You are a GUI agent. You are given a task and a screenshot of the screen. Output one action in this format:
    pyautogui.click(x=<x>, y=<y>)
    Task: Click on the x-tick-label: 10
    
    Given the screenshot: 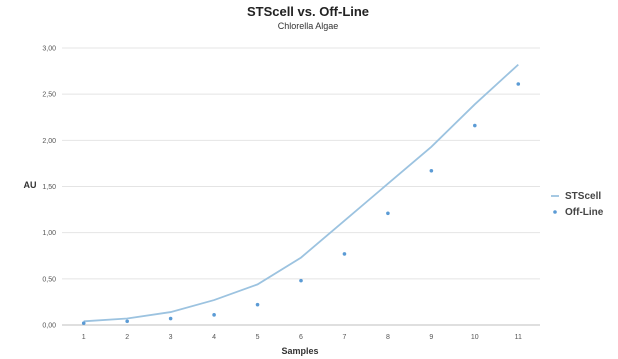 What is the action you would take?
    pyautogui.click(x=475, y=337)
    